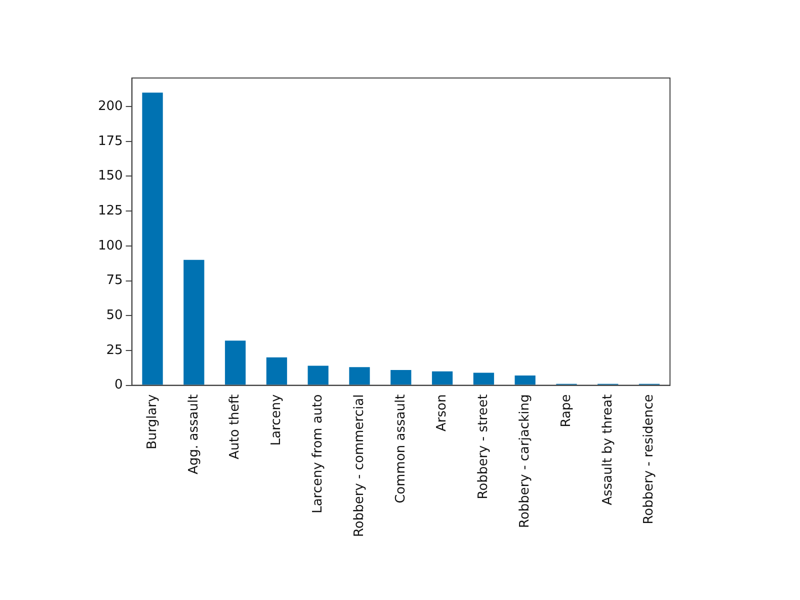 The height and width of the screenshot is (600, 800). What do you see at coordinates (110, 176) in the screenshot?
I see `y-tick-label: 150` at bounding box center [110, 176].